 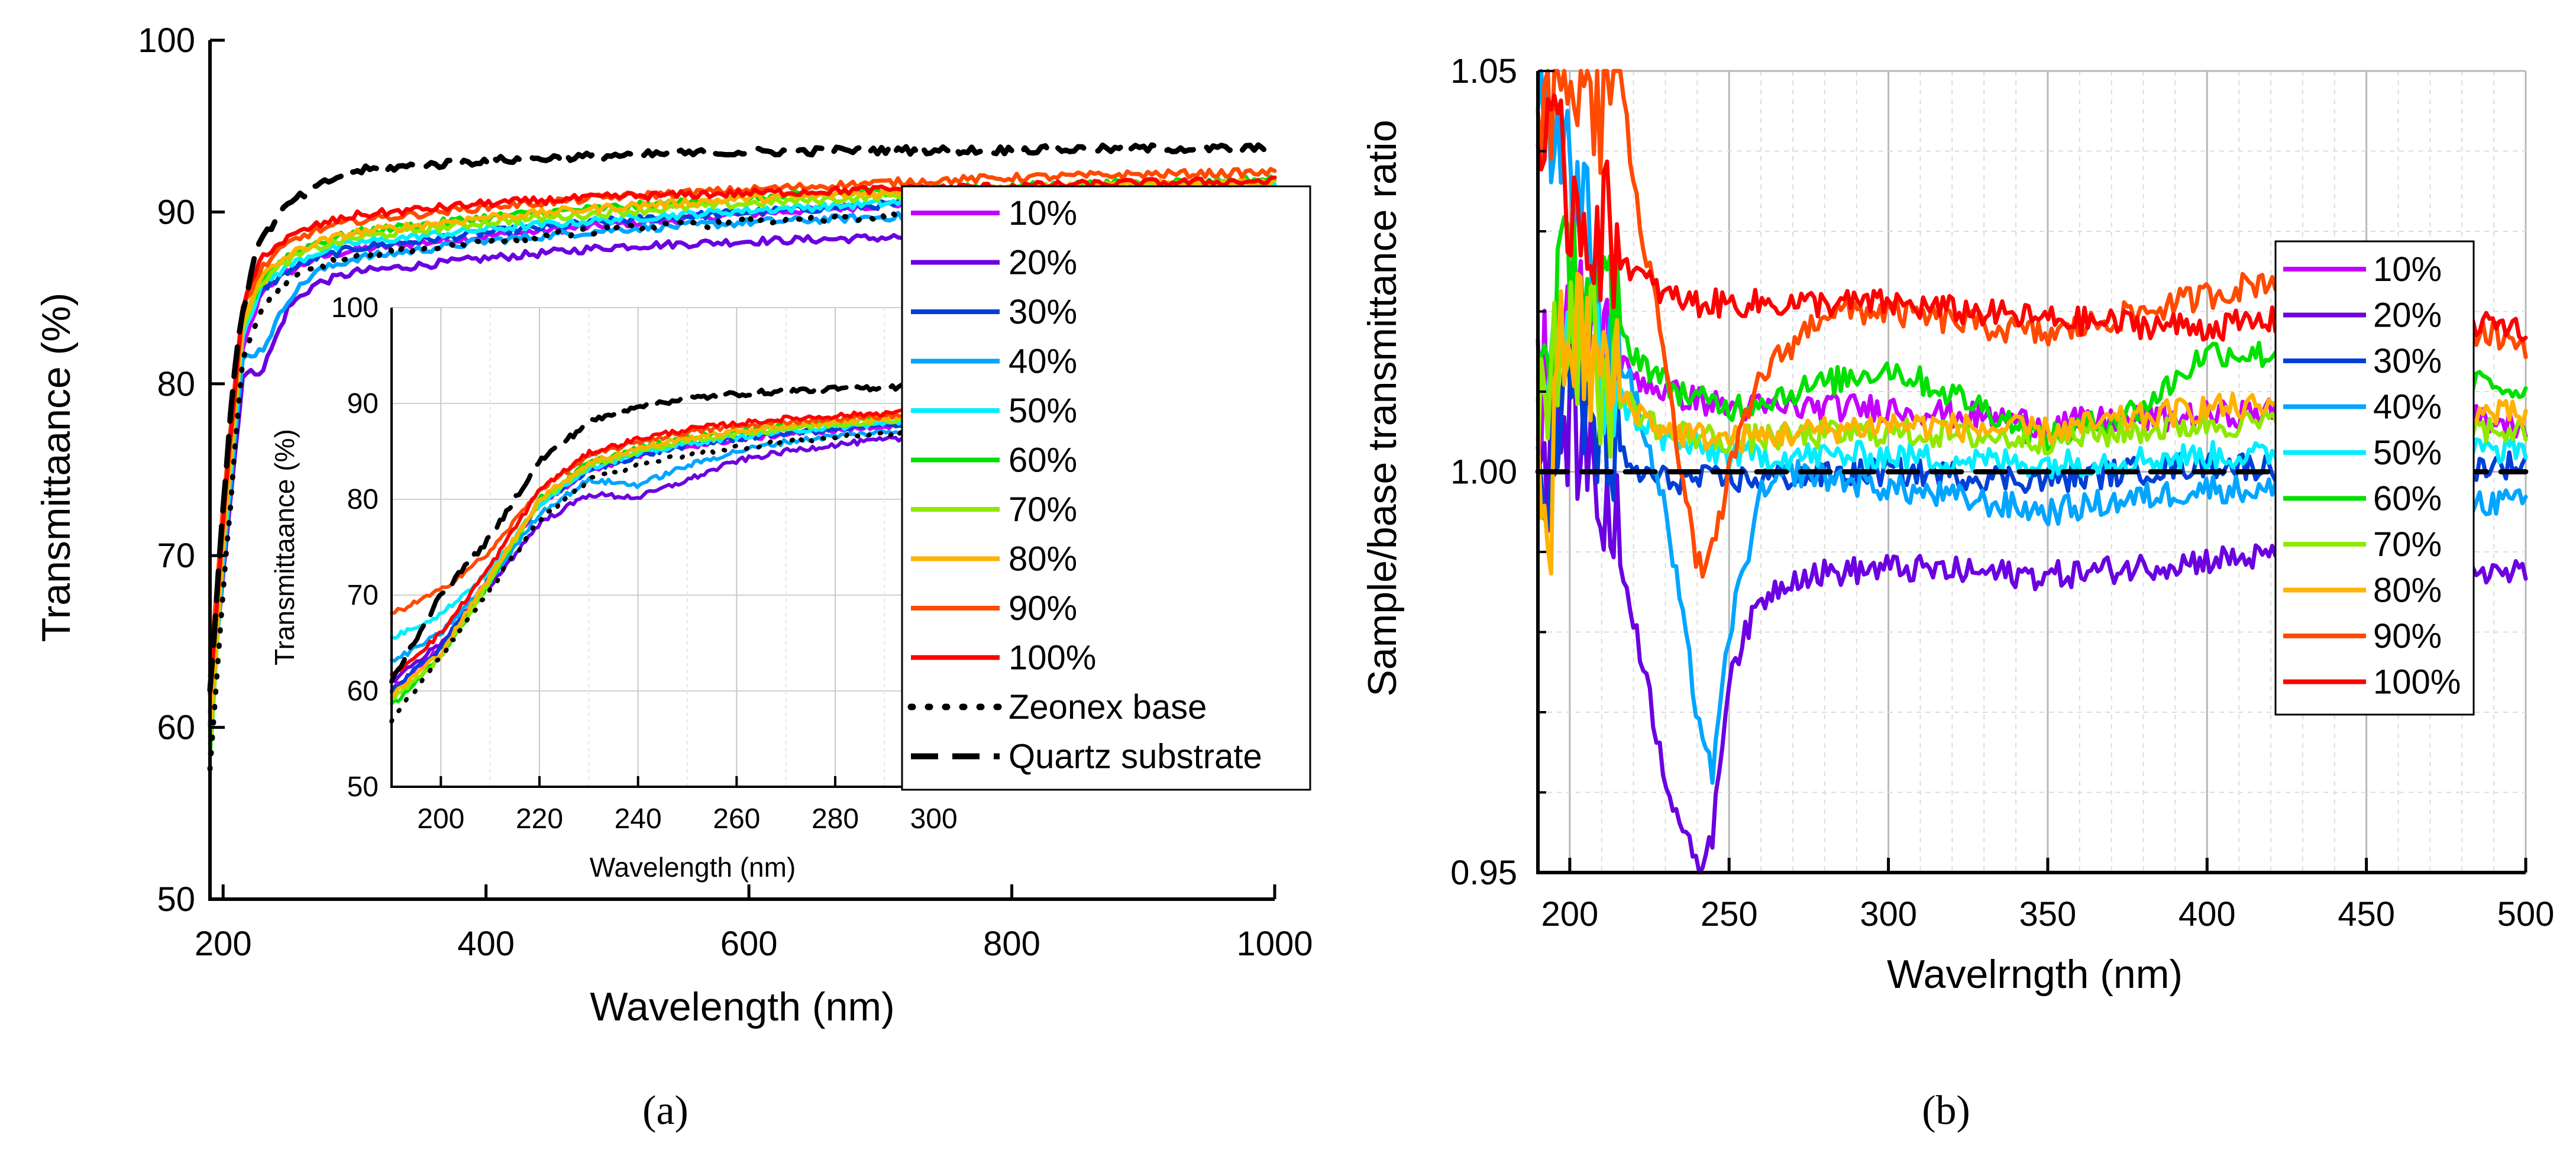 What do you see at coordinates (2407, 407) in the screenshot?
I see `legend-b-label: 40%` at bounding box center [2407, 407].